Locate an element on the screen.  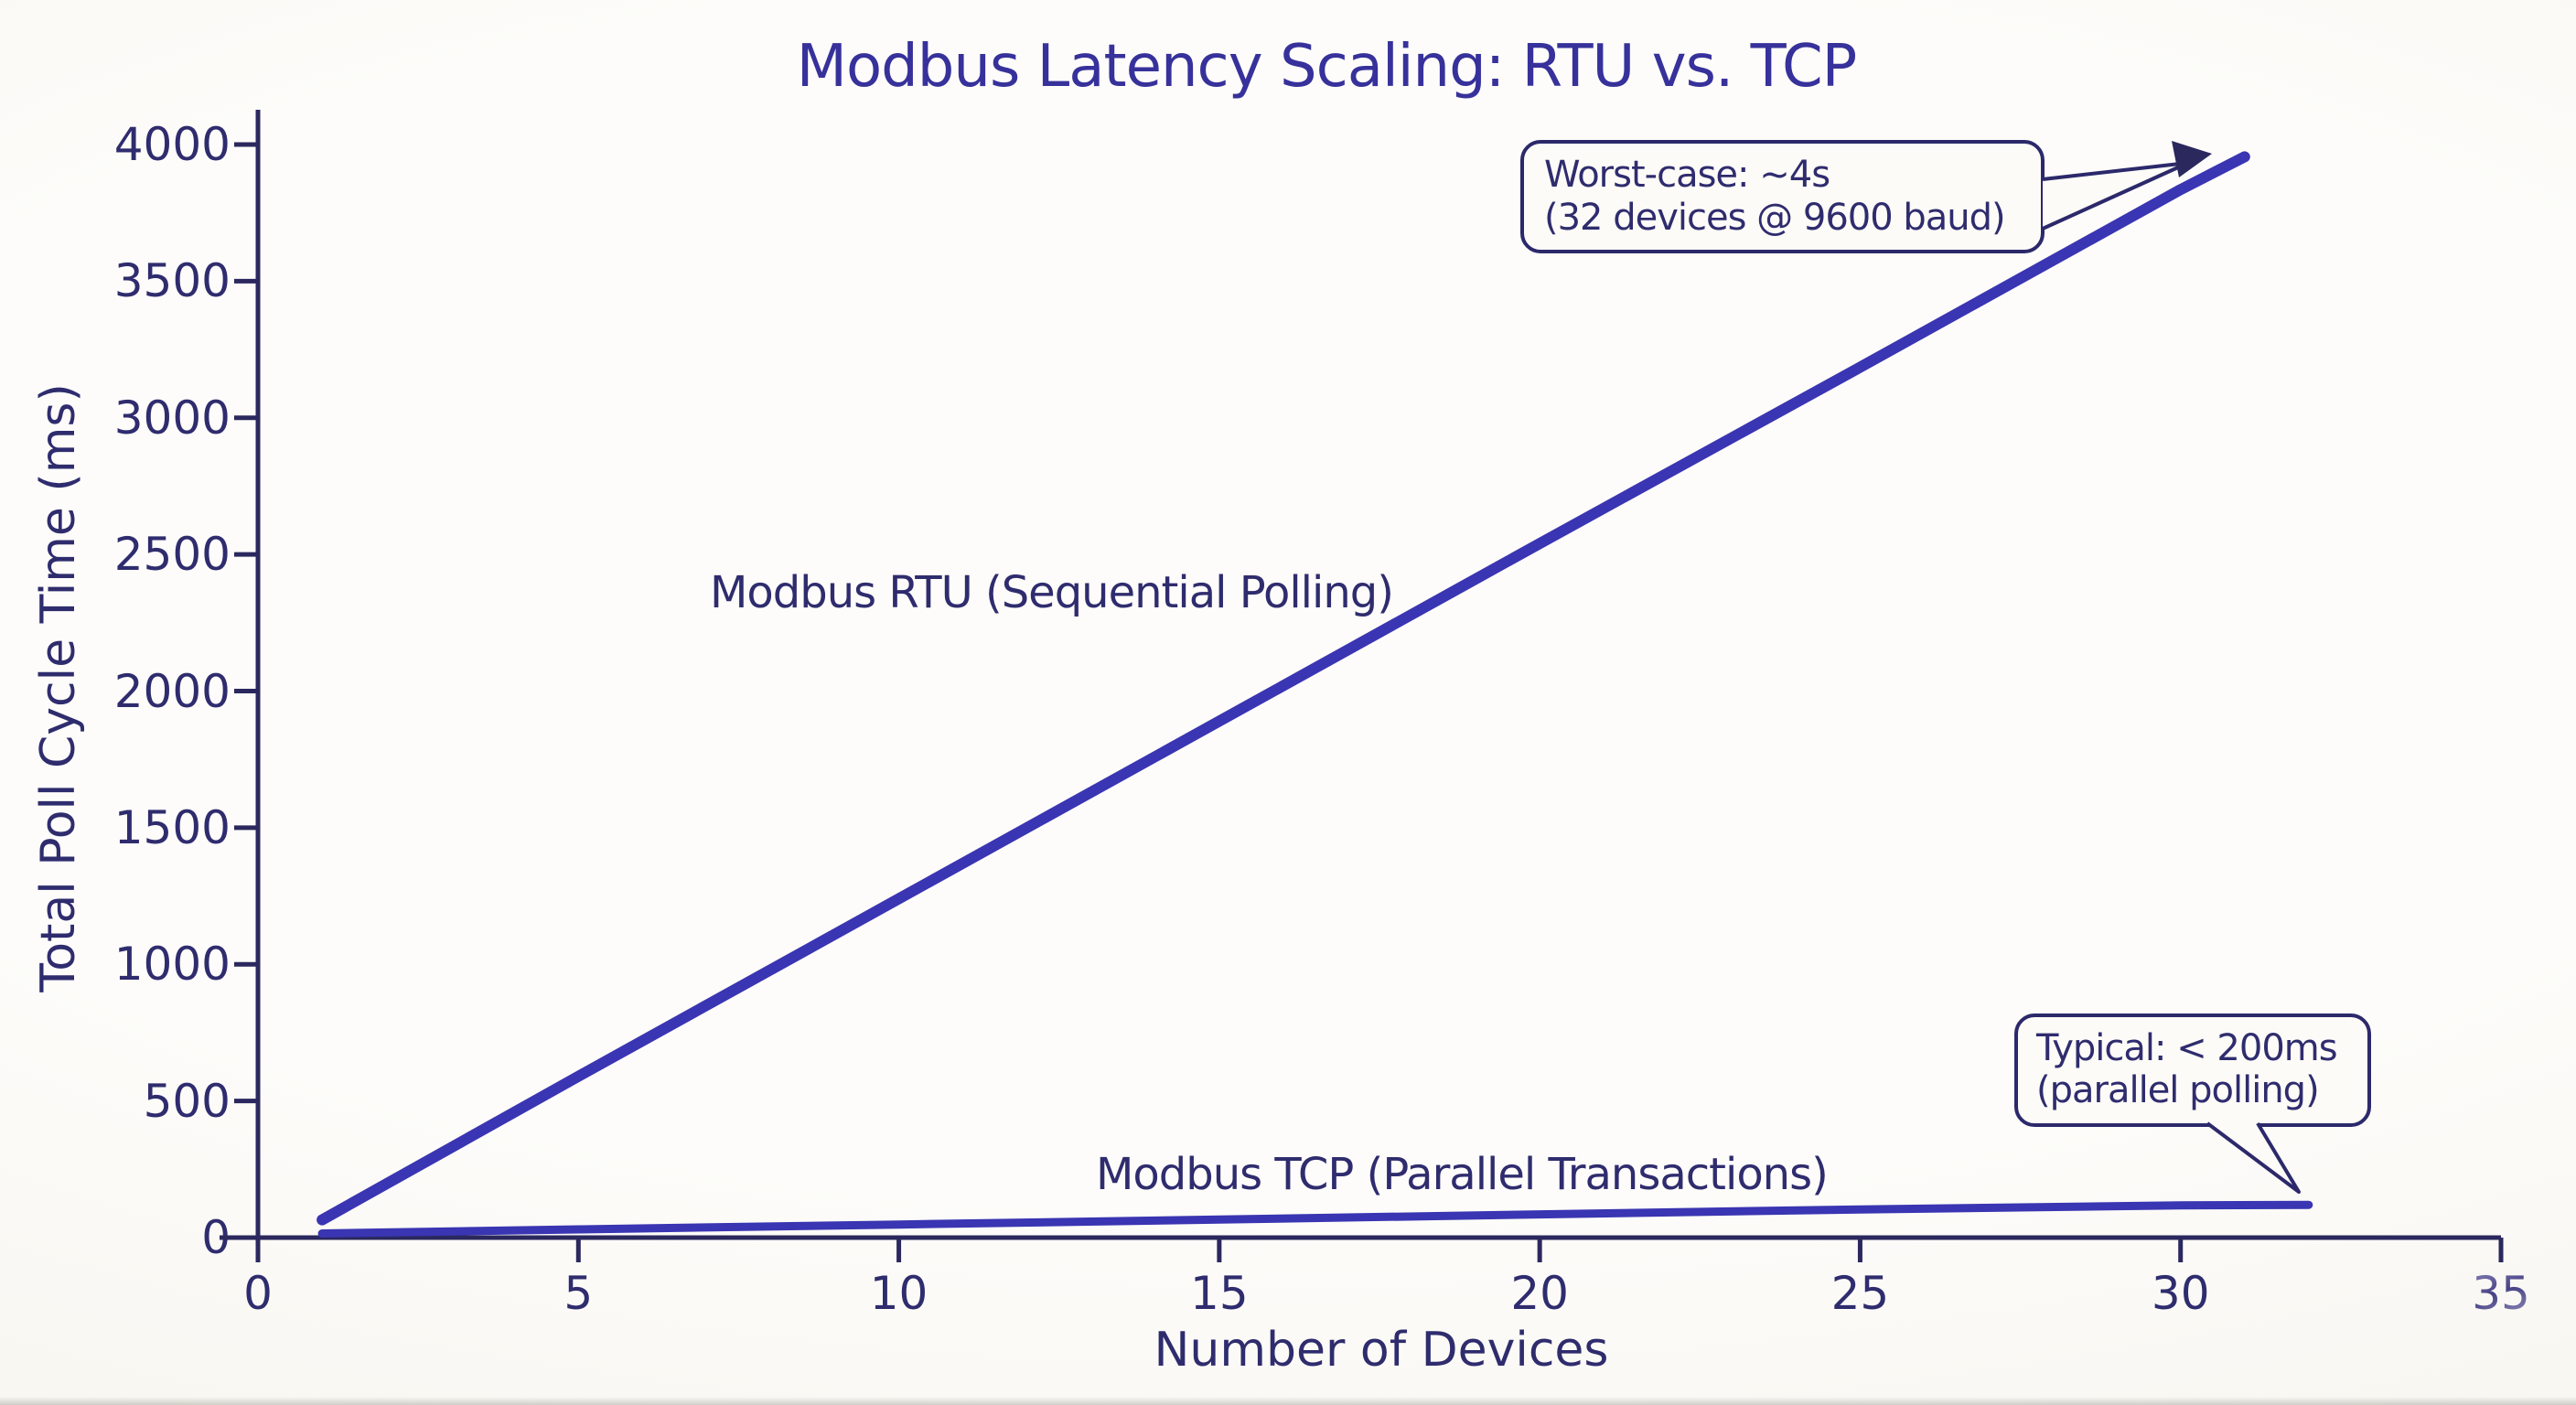
callout-typical-line-2: (parallel polling) is located at coordinates (2178, 1090).